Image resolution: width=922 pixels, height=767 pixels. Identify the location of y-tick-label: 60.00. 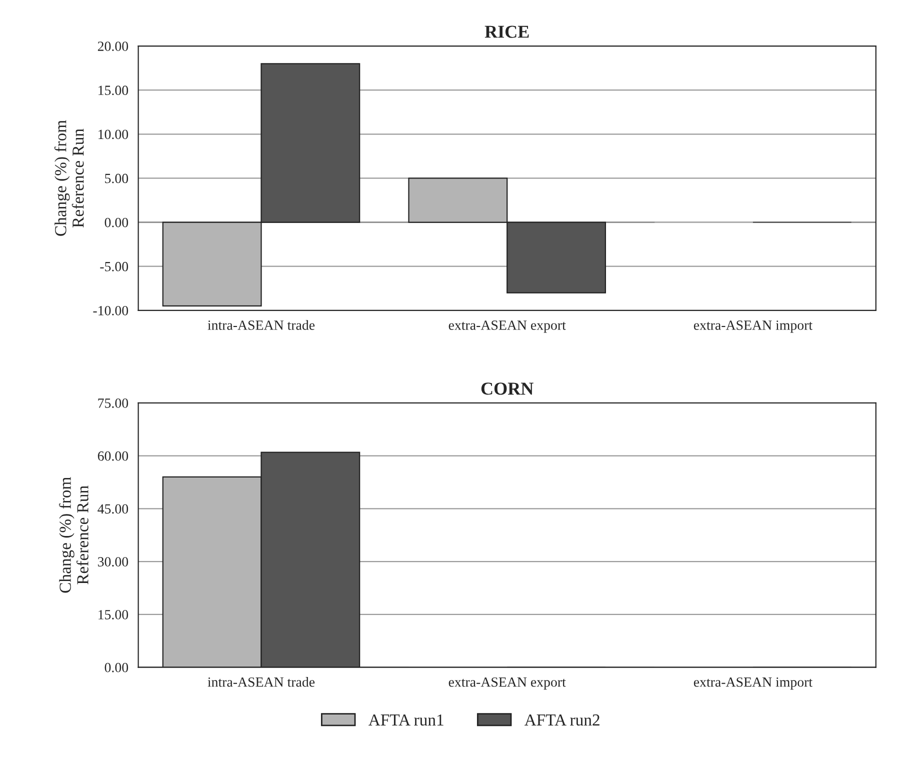
(113, 456).